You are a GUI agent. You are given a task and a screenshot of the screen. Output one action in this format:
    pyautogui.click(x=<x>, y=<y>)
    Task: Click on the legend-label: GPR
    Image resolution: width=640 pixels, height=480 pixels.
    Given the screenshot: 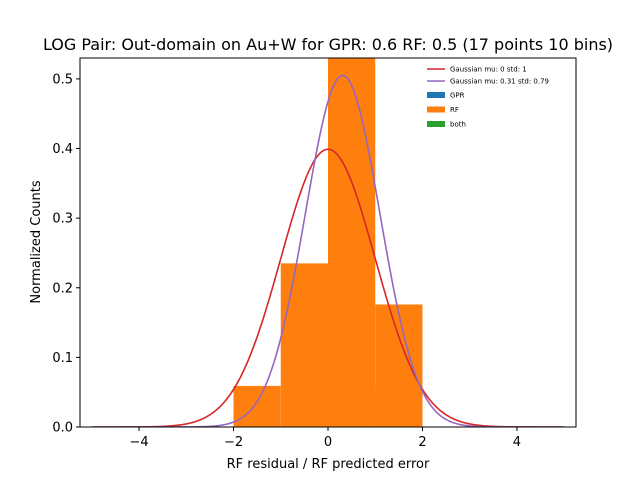 What is the action you would take?
    pyautogui.click(x=457, y=96)
    